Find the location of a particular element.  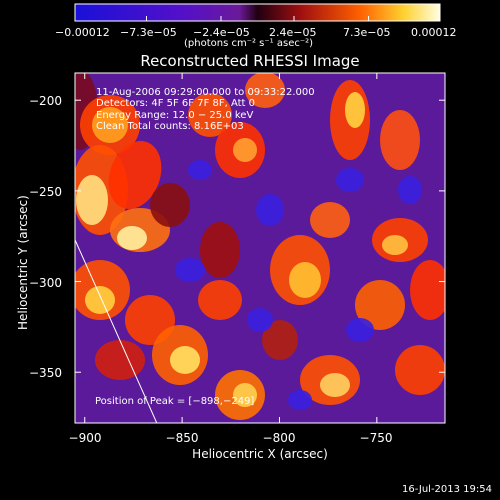

annotation-detectors: Detectors: 4F 5F 6F 7F 8F, Att 0 is located at coordinates (176, 103).